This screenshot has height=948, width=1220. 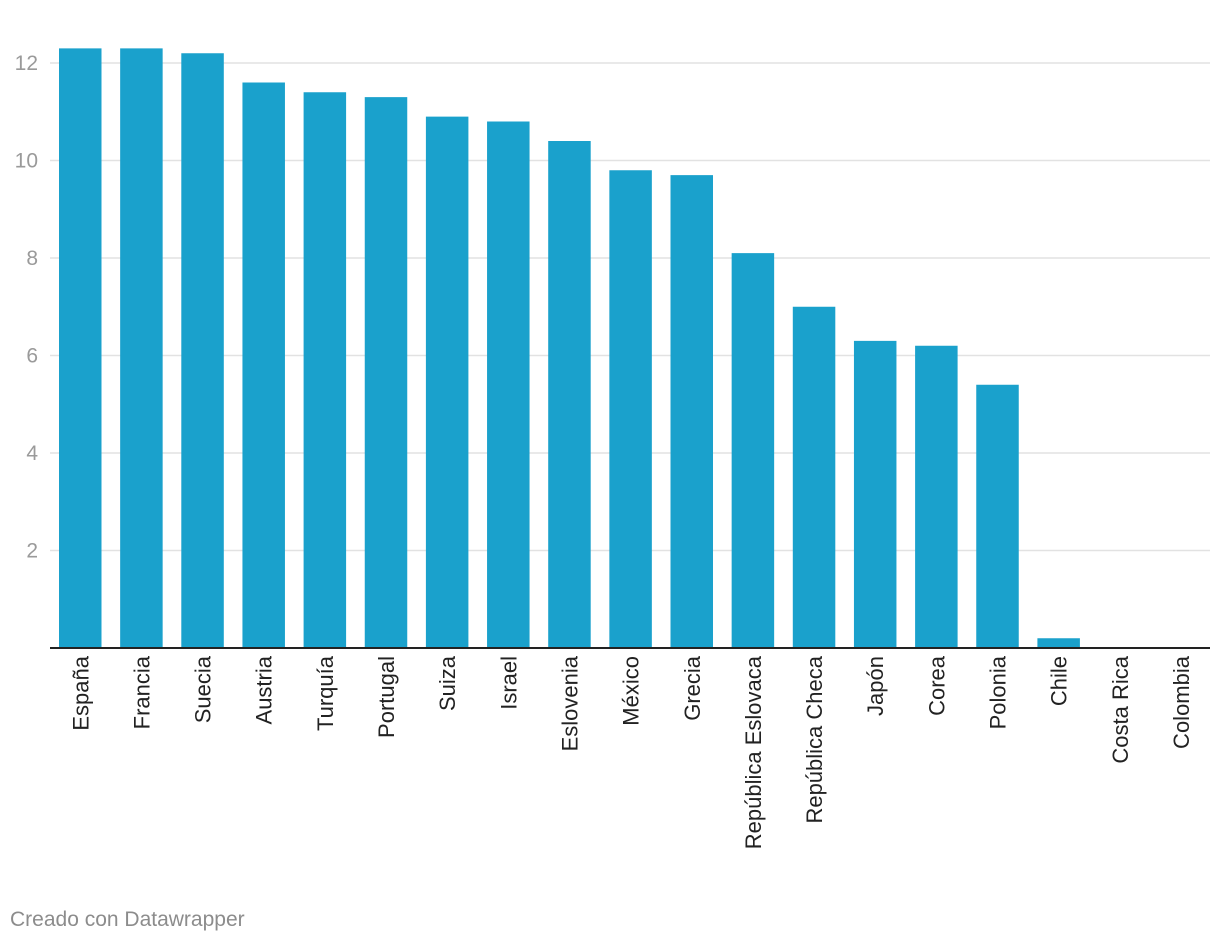 What do you see at coordinates (203, 689) in the screenshot?
I see `x-tick-label: Suecia` at bounding box center [203, 689].